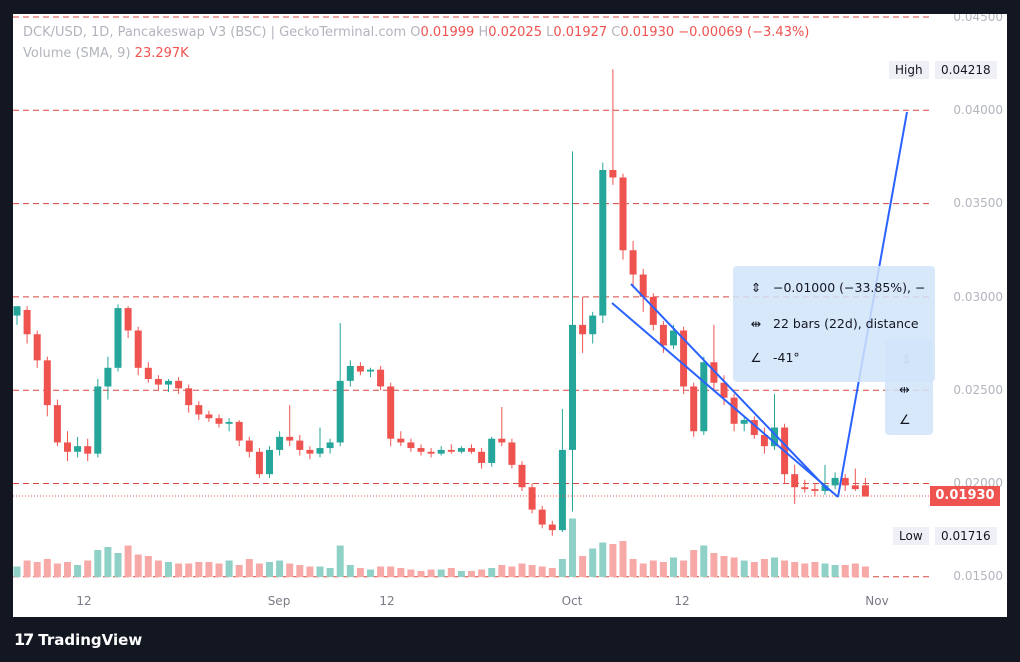 This screenshot has height=662, width=1020. Describe the element at coordinates (786, 357) in the screenshot. I see `measure-angle: -41°` at that location.